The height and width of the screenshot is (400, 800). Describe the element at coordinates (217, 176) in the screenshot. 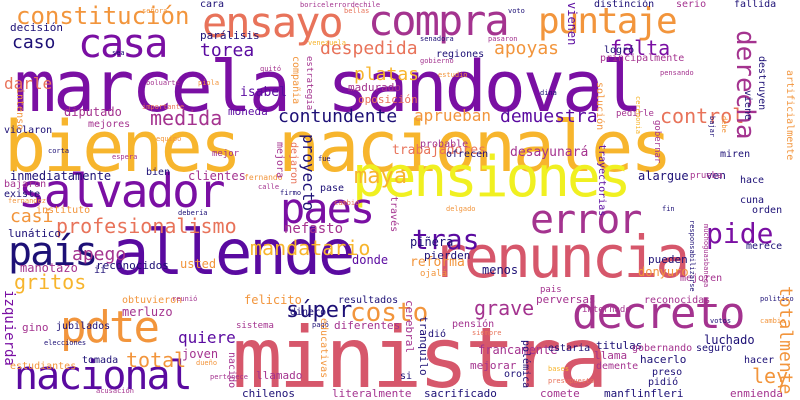

I see `word-clientes: clientes` at that location.